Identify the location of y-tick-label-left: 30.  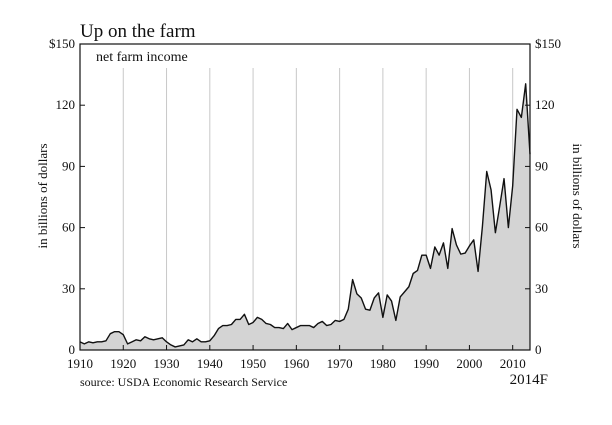
(68, 288).